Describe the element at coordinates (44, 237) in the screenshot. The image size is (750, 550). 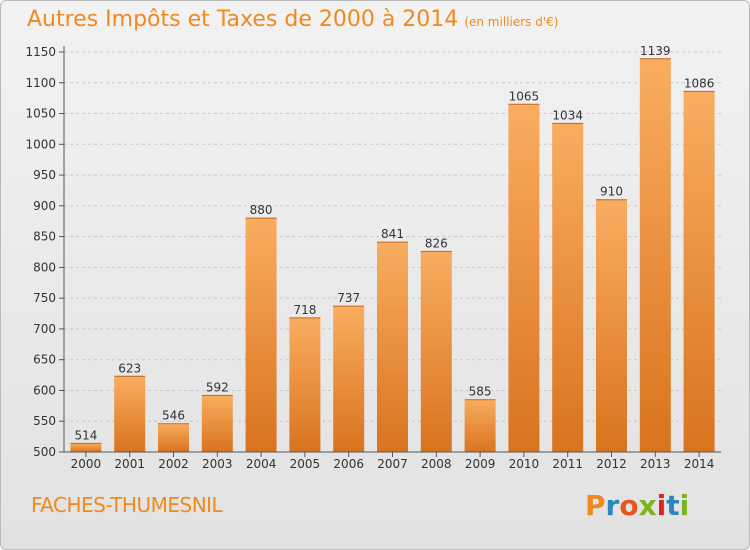
I see `y-tick-label: 850` at that location.